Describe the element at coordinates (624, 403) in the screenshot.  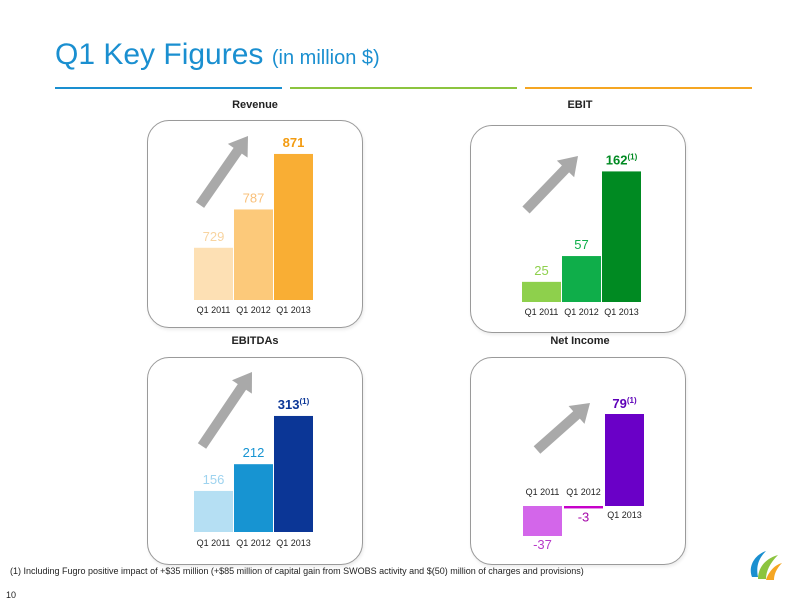
I see `net-income-value-label: 79(1)` at that location.